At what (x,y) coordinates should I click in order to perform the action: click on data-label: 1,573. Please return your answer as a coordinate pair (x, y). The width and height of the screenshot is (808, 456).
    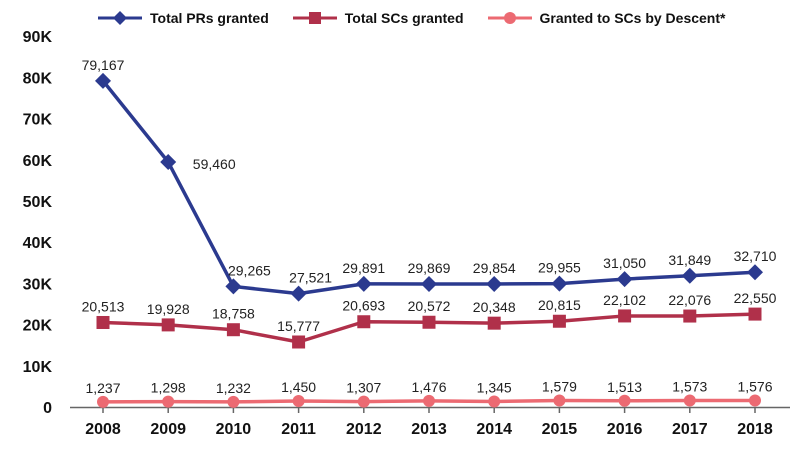
    Looking at the image, I should click on (689, 387).